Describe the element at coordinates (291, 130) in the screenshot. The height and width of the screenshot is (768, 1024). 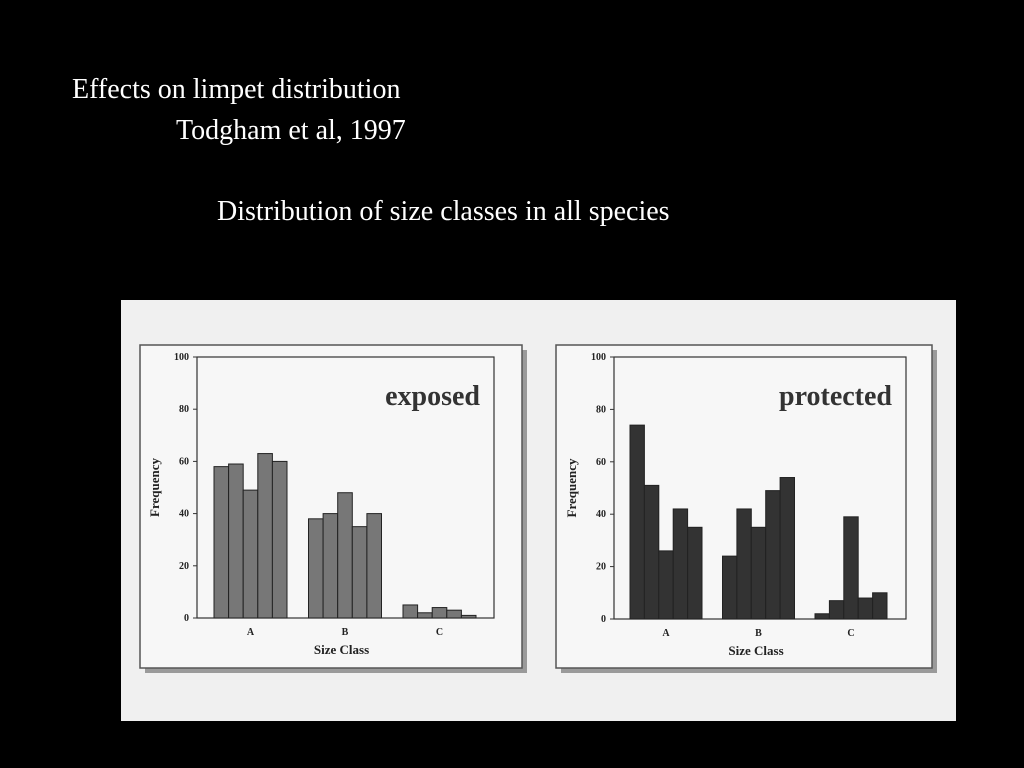
I see `citation: Todgham et al, 1997` at that location.